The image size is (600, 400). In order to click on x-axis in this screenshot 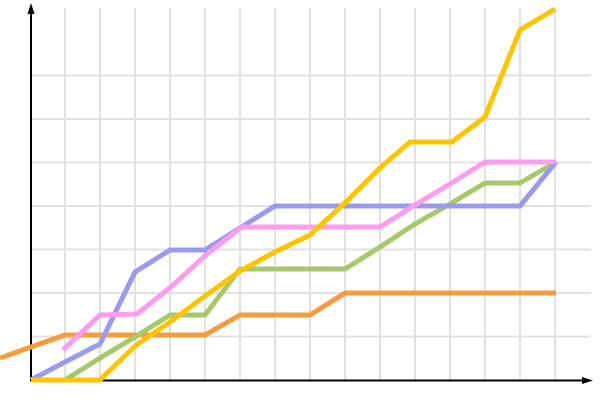, I will do `click(311, 380)`.